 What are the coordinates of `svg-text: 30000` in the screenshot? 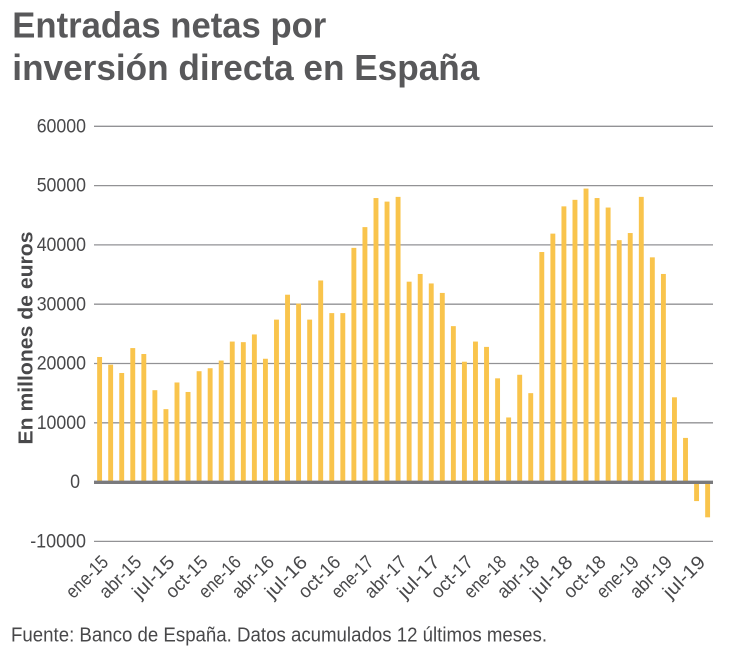 It's located at (61, 304).